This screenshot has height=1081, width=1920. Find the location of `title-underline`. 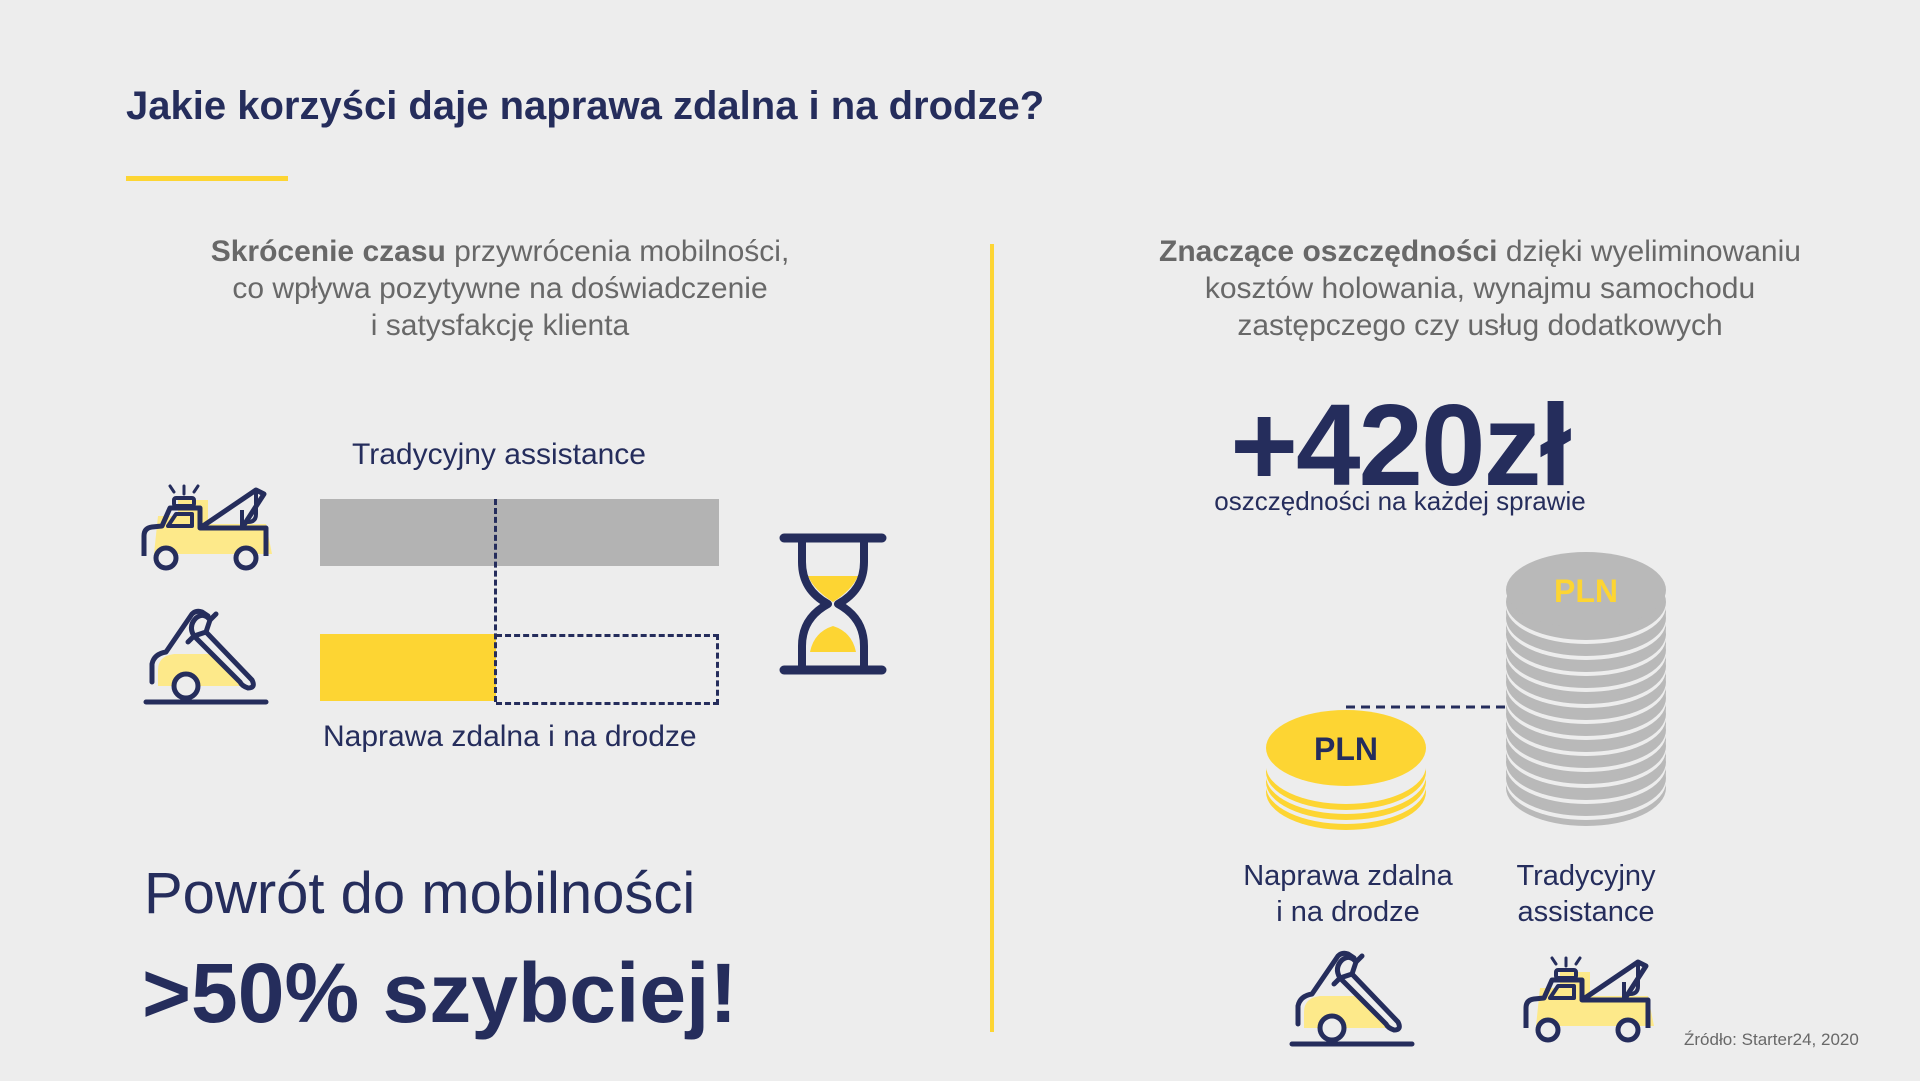

title-underline is located at coordinates (207, 178).